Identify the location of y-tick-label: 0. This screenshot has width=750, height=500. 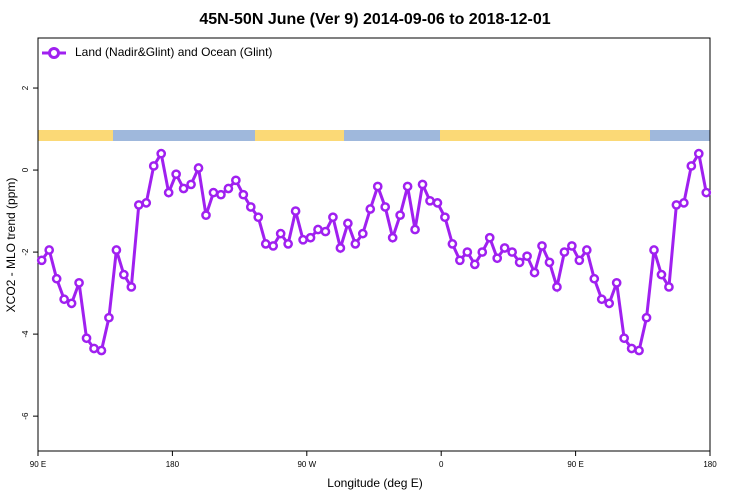
(25, 169).